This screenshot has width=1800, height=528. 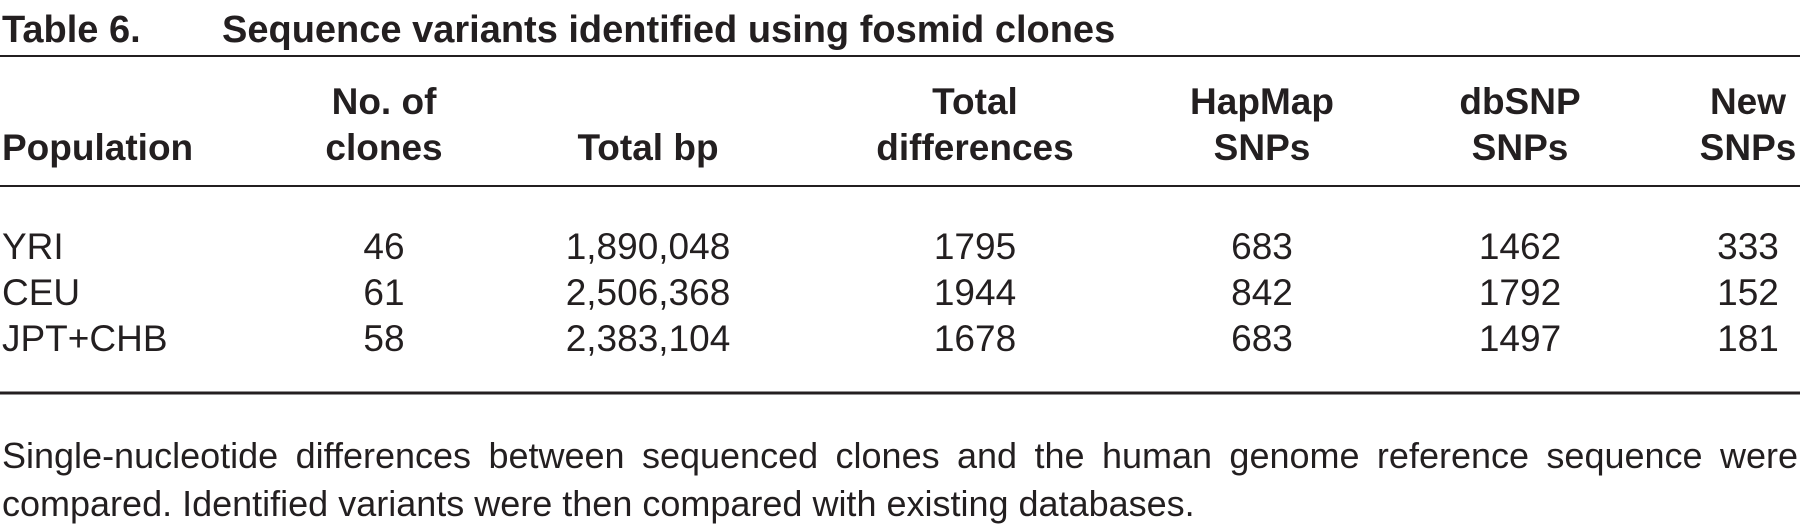 What do you see at coordinates (648, 338) in the screenshot?
I see `table-cell: 2,383,104` at bounding box center [648, 338].